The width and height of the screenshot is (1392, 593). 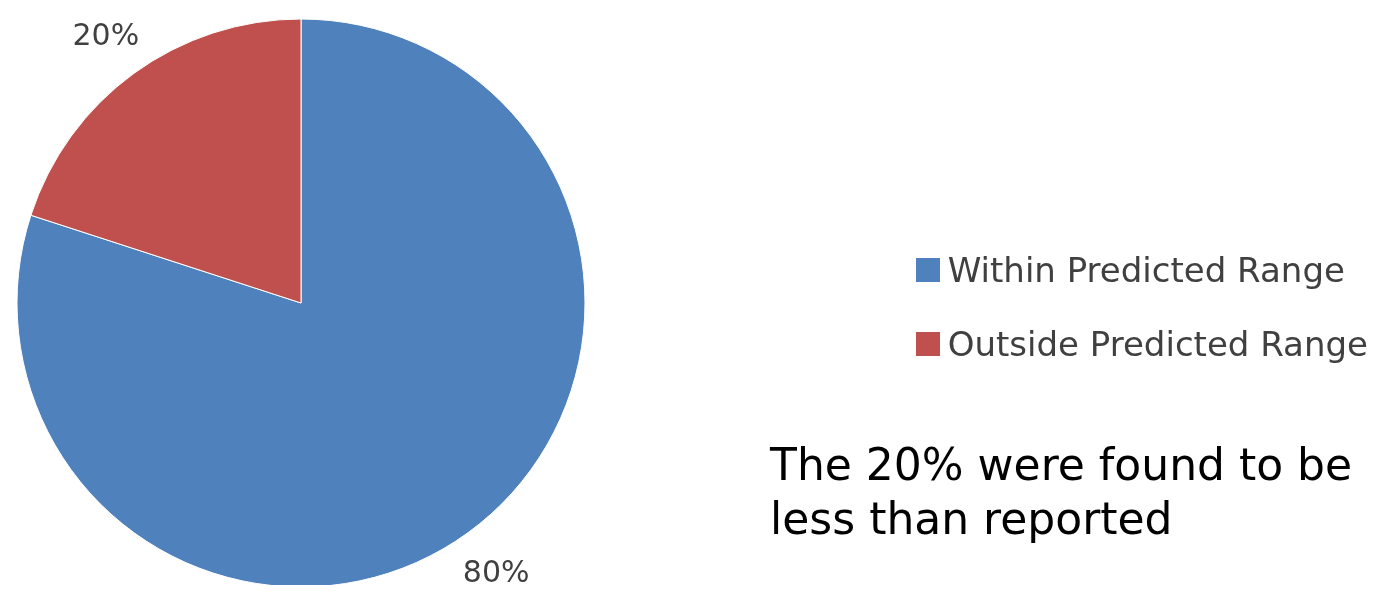 What do you see at coordinates (1146, 270) in the screenshot?
I see `legend-label: Within Predicted Range` at bounding box center [1146, 270].